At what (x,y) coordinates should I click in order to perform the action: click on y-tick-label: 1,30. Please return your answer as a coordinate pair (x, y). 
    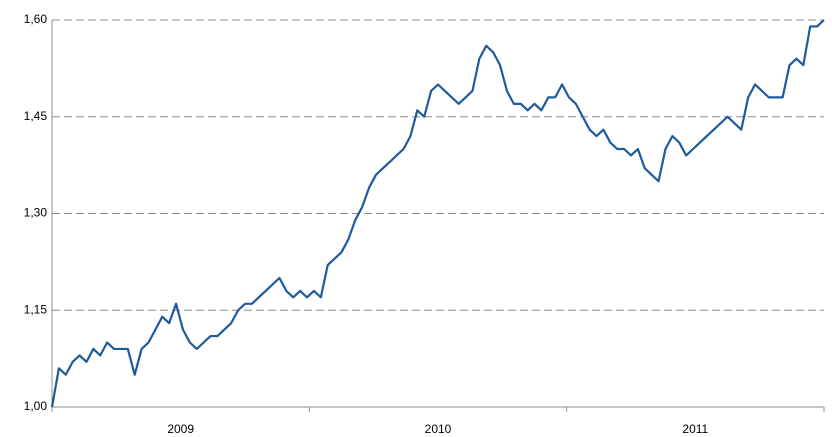
    Looking at the image, I should click on (36, 213).